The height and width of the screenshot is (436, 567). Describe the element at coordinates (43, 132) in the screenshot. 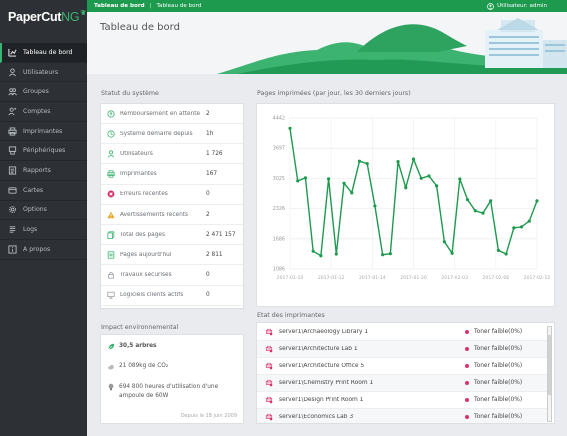

I see `sidebar-item-printer: Imprimantes` at that location.